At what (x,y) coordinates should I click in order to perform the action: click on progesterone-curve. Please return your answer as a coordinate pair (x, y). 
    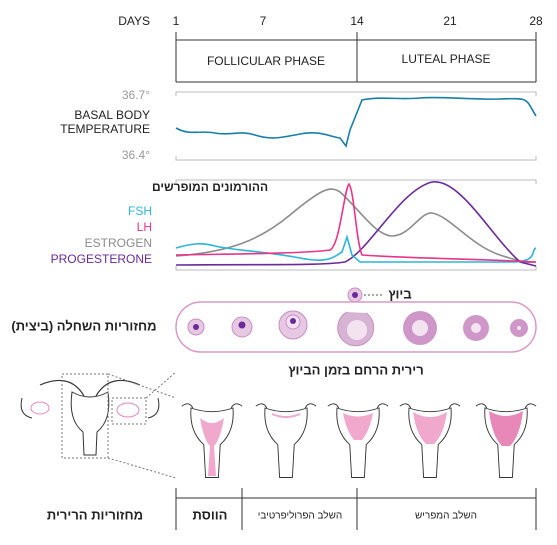
    Looking at the image, I should click on (356, 224).